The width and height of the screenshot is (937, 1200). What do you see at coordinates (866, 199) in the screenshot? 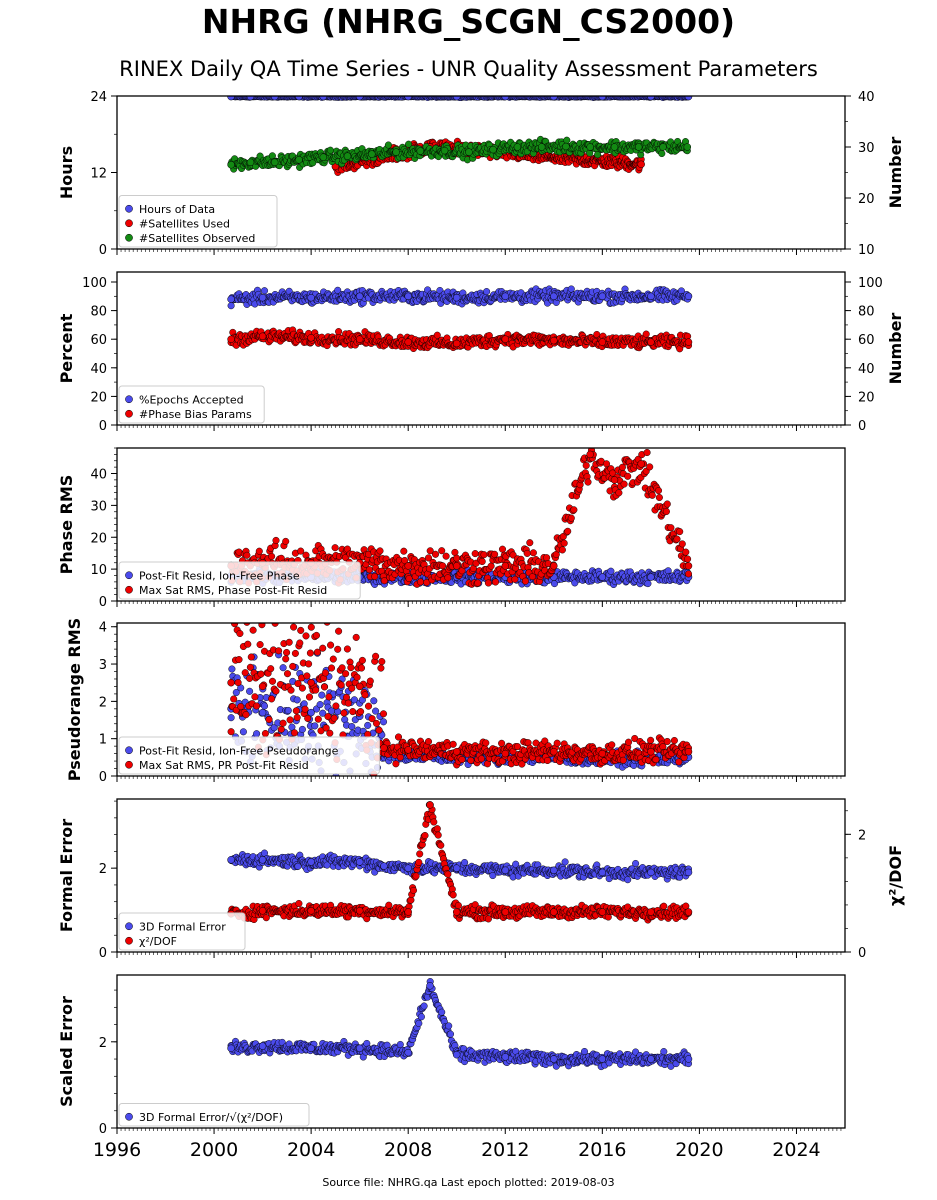
I see `y2-tick-label: 20` at bounding box center [866, 199].